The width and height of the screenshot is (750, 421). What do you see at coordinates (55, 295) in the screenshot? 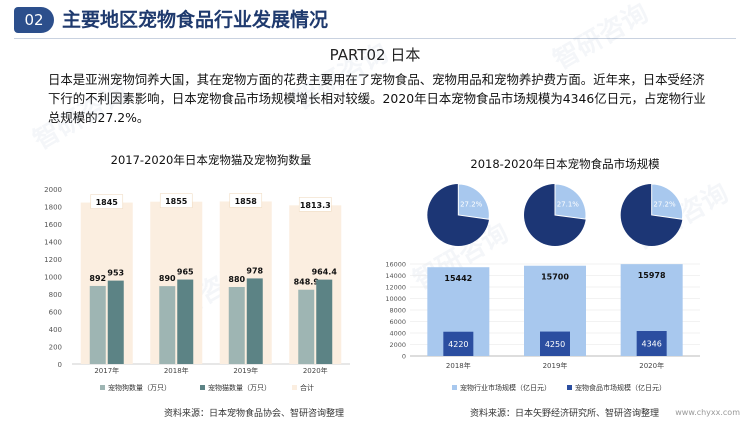
I see `chart1-y-tick-label: 800` at bounding box center [55, 295].